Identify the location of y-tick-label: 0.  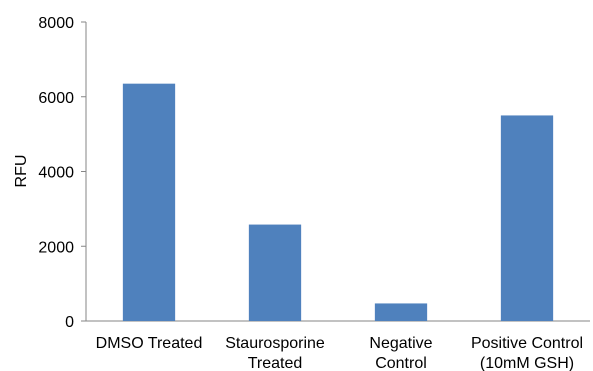
(69, 322).